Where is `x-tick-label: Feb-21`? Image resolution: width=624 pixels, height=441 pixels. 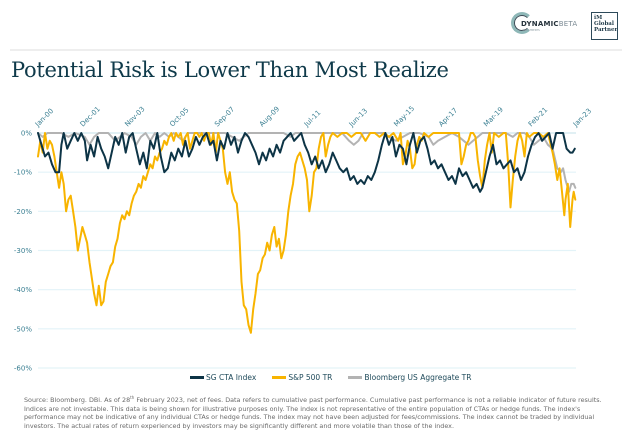
x-tick-label: Feb-21 is located at coordinates (538, 117).